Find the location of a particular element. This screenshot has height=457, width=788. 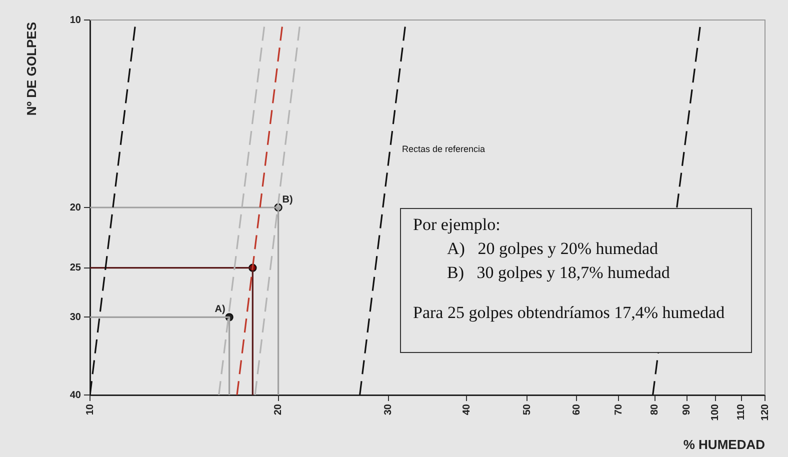

x-axis-title: % HUMEDAD is located at coordinates (724, 444).